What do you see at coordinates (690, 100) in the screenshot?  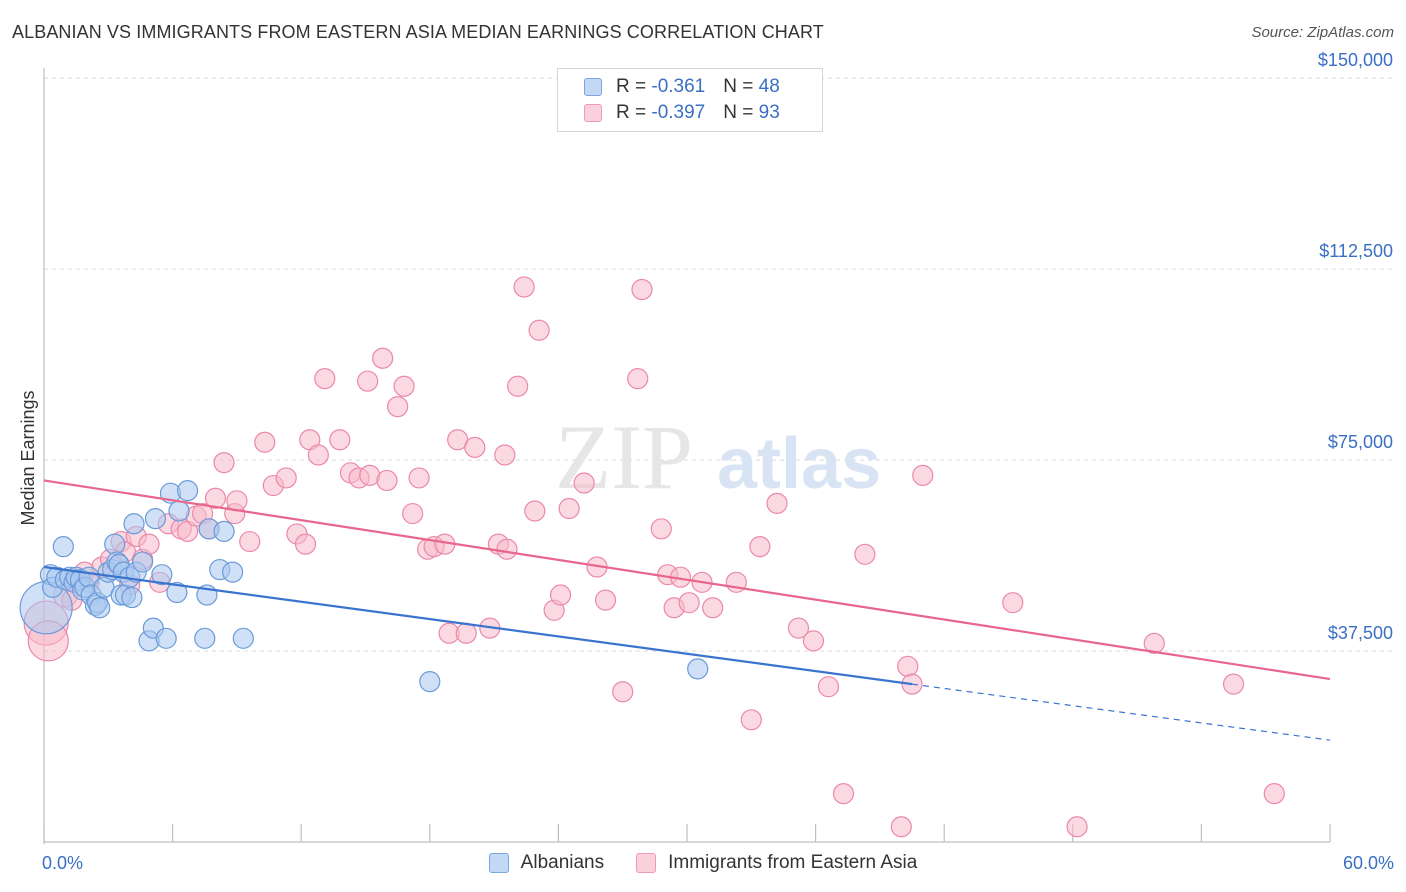 I see `stats-legend: R = -0.361 N = 48 R = -0.397 N = 93` at bounding box center [690, 100].